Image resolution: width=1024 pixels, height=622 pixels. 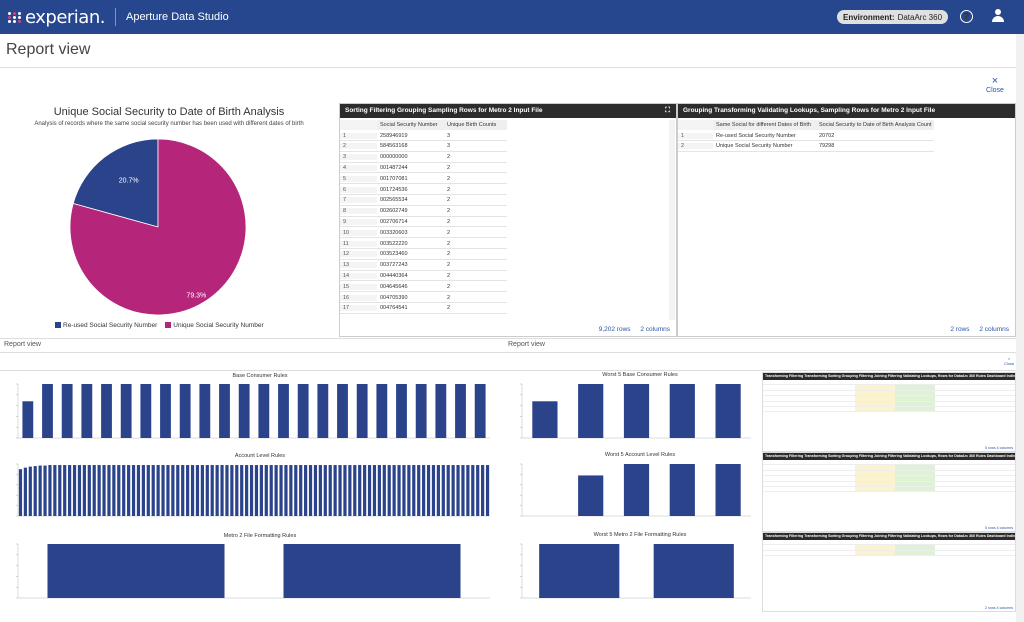 What do you see at coordinates (893, 17) in the screenshot?
I see `environment-badge: Environment: DataArc 360` at bounding box center [893, 17].